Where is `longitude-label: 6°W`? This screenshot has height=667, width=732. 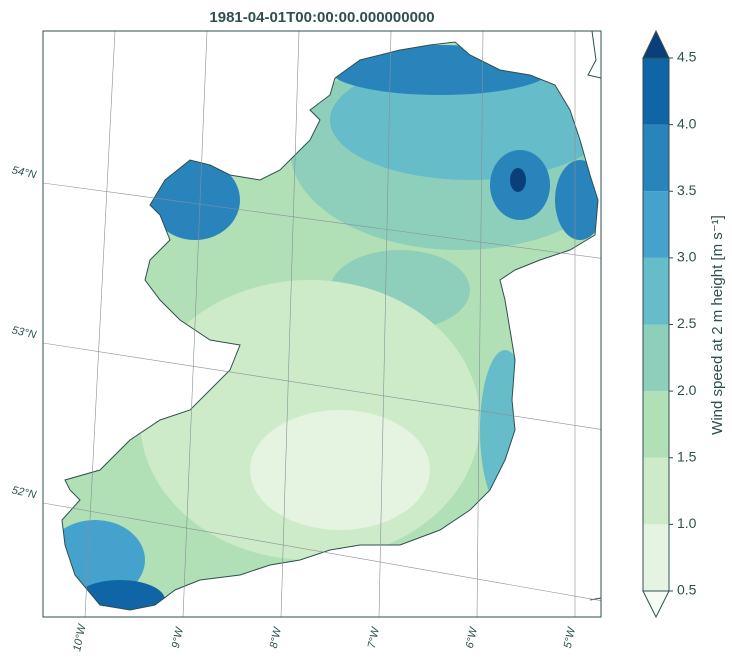
longitude-label: 6°W is located at coordinates (472, 637).